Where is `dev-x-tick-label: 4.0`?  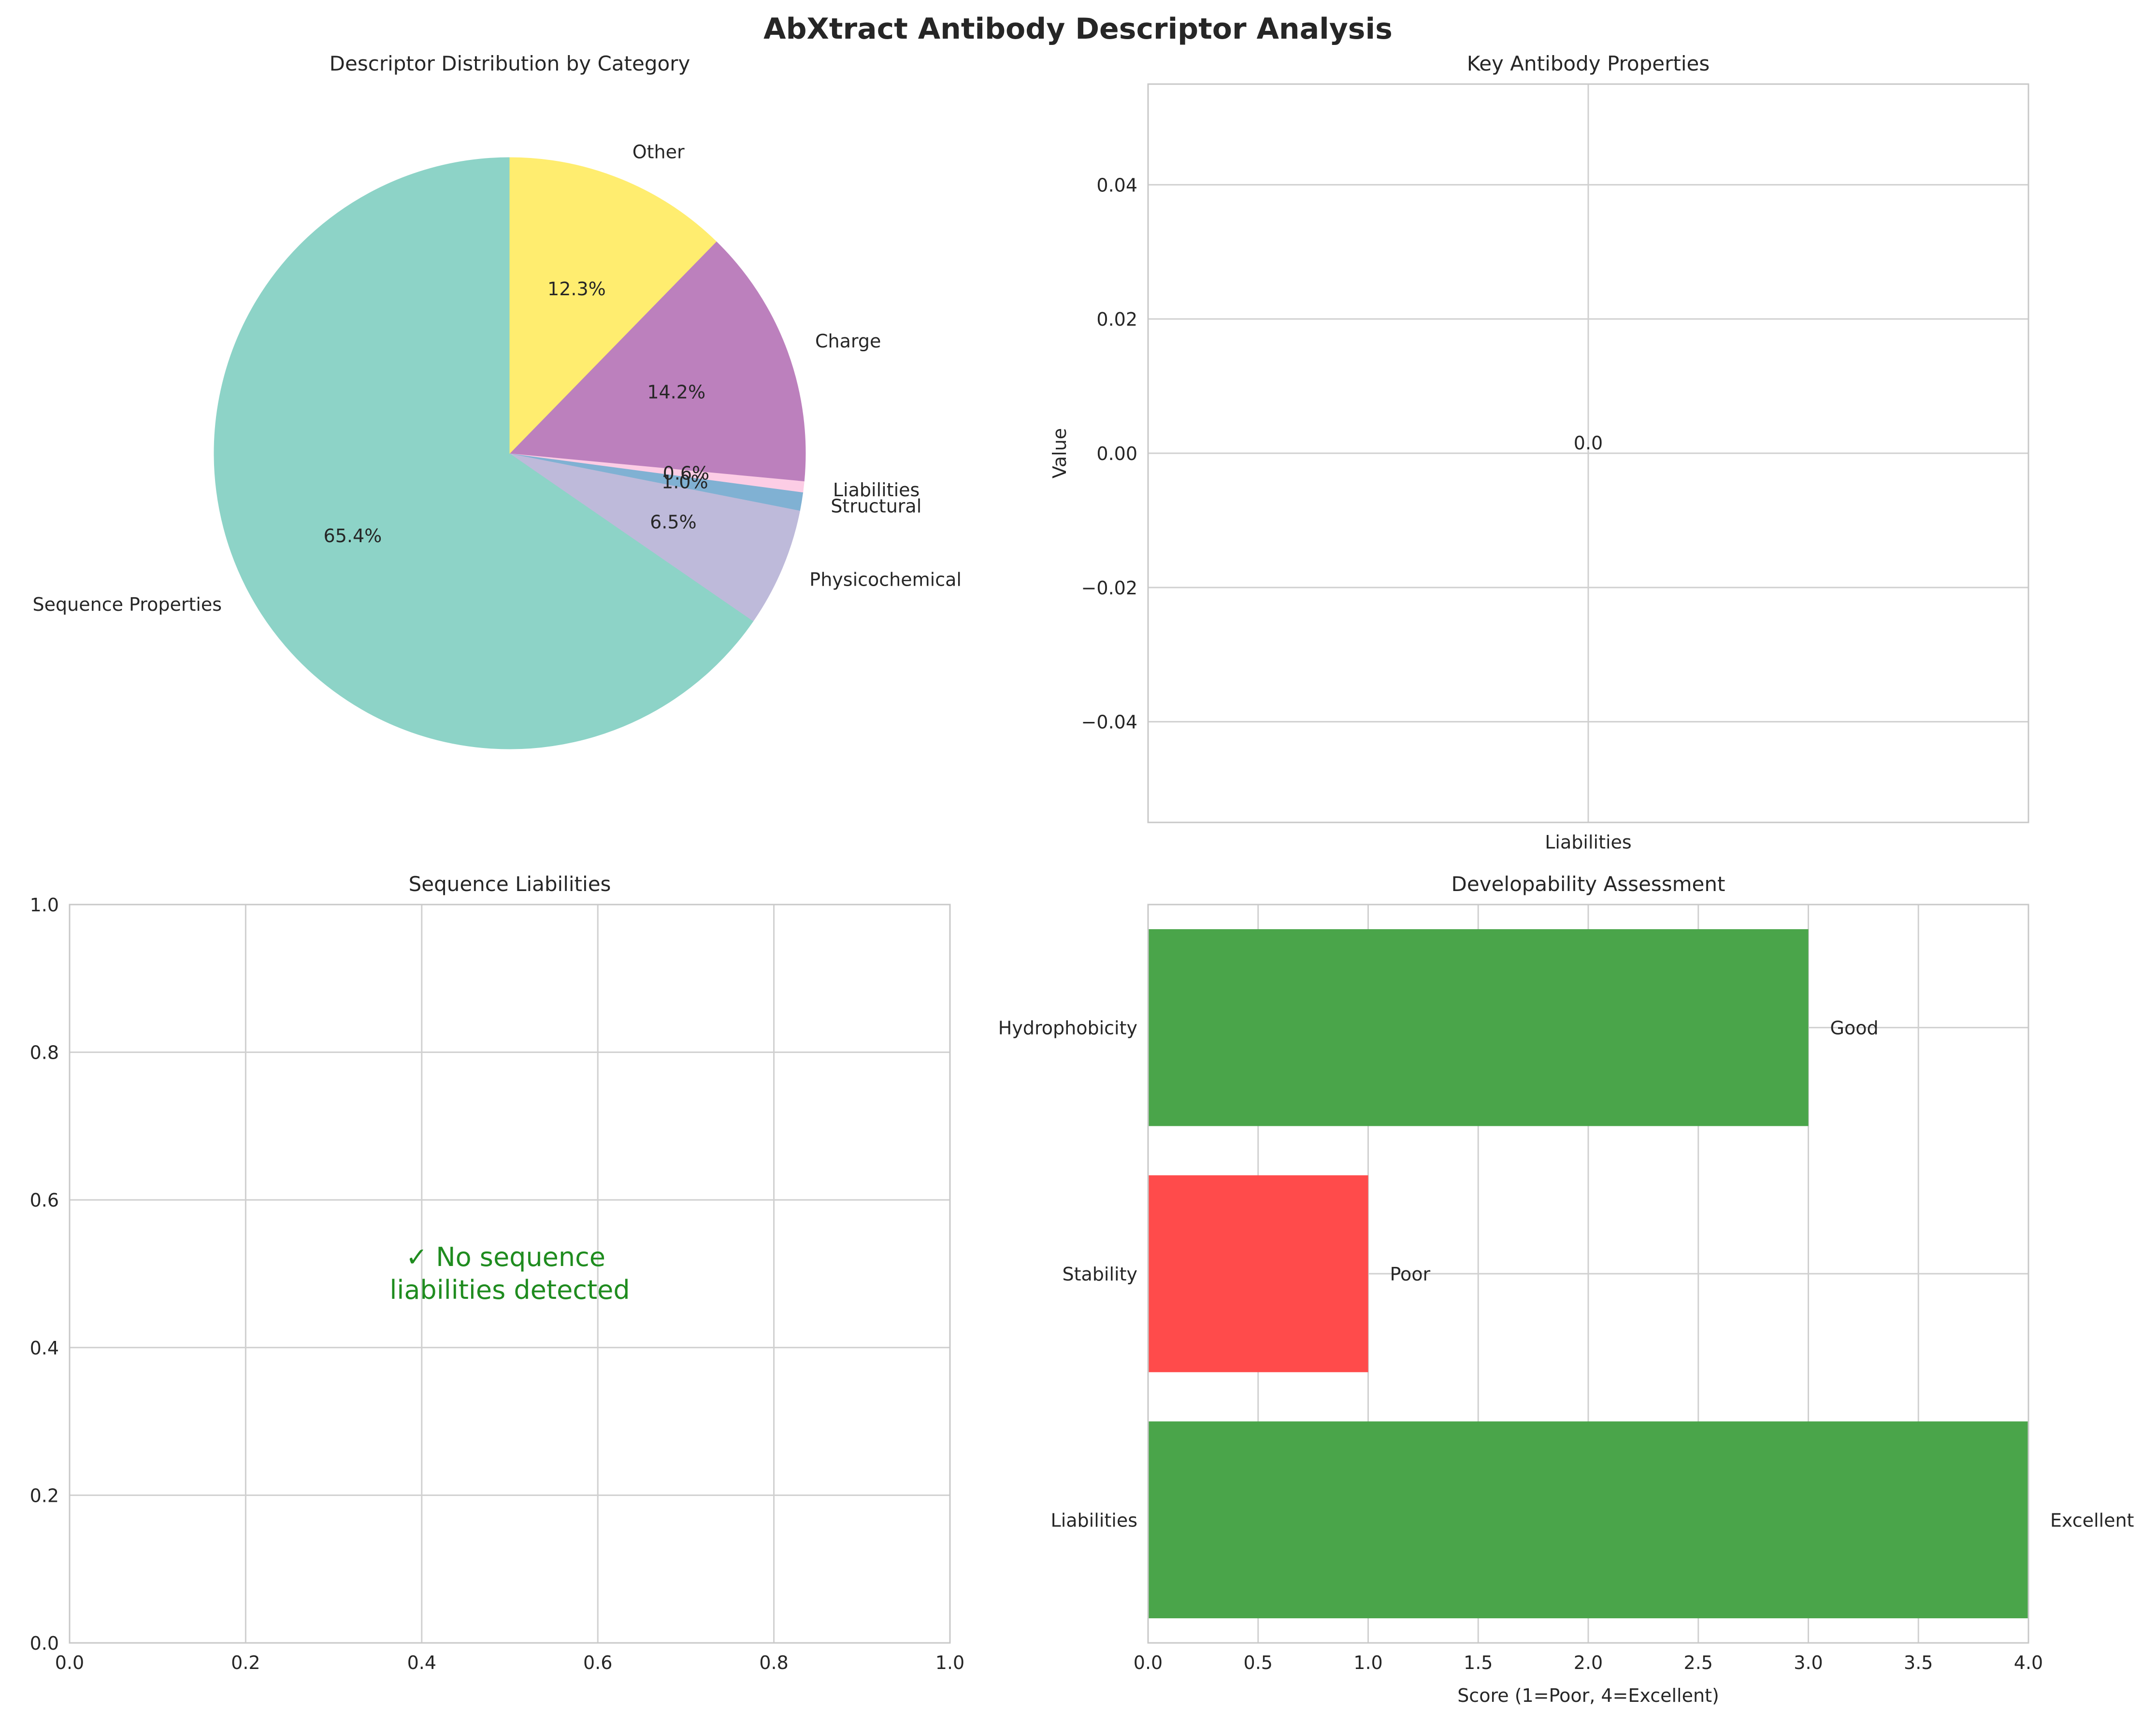 dev-x-tick-label: 4.0 is located at coordinates (2028, 1663).